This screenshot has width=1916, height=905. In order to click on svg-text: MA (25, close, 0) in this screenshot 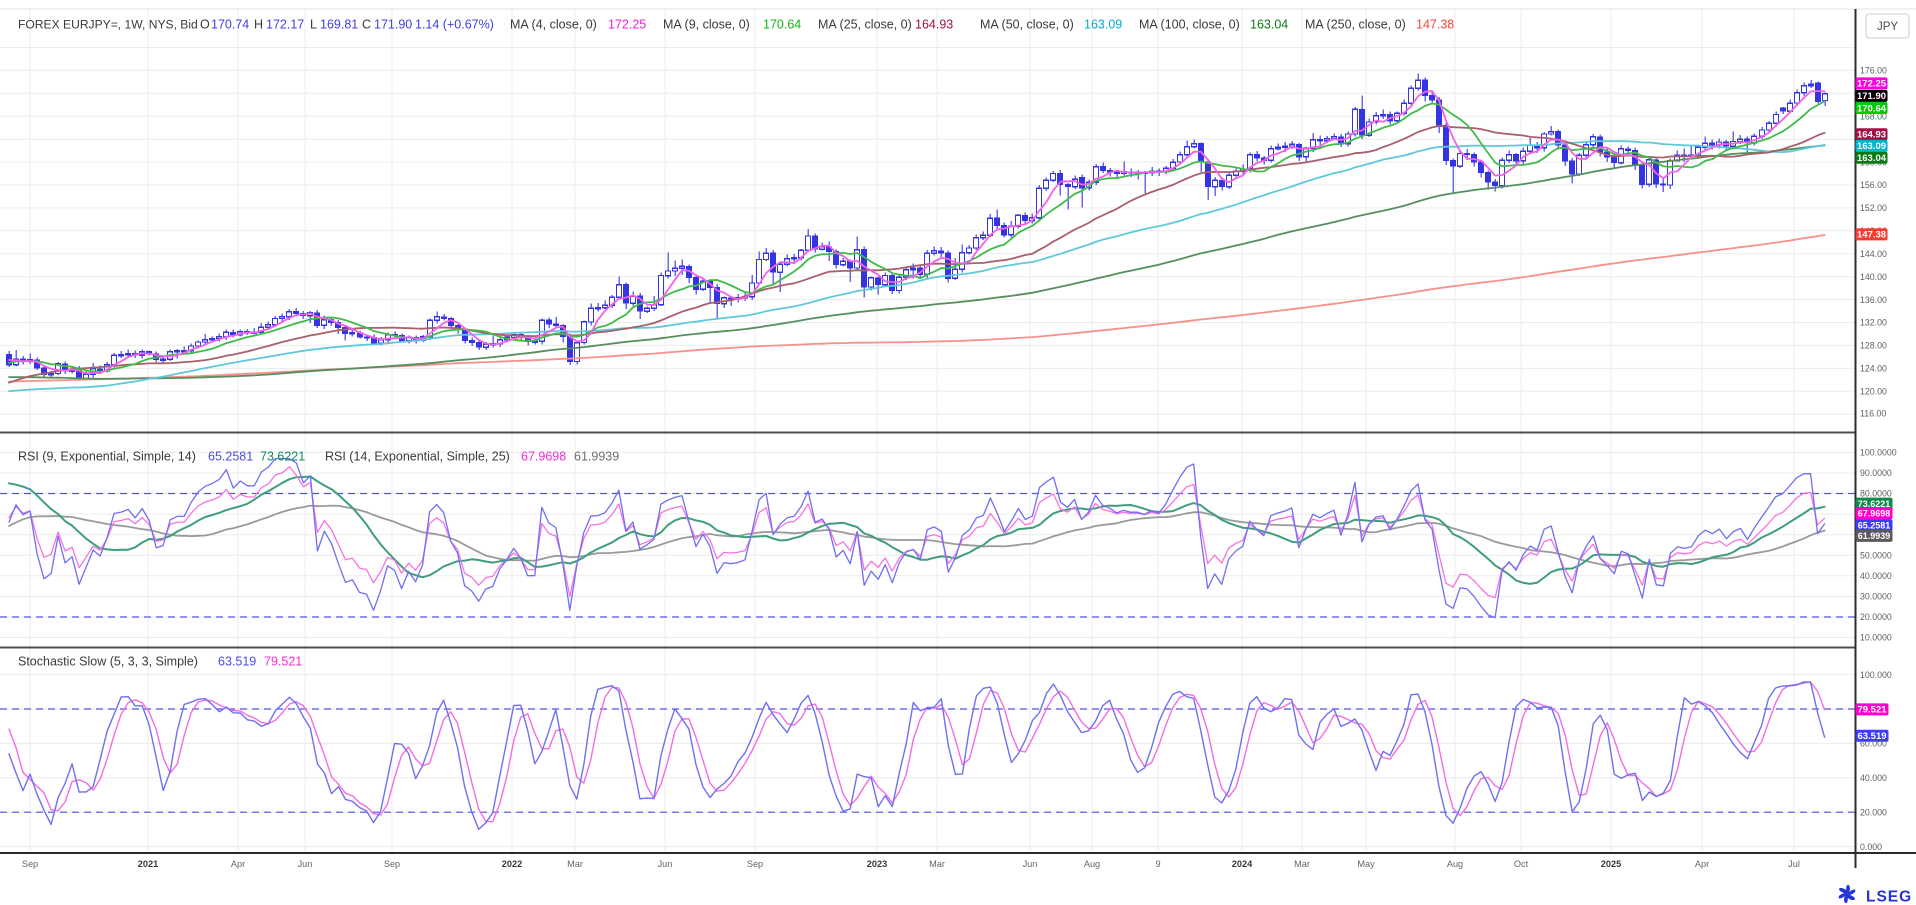, I will do `click(865, 25)`.